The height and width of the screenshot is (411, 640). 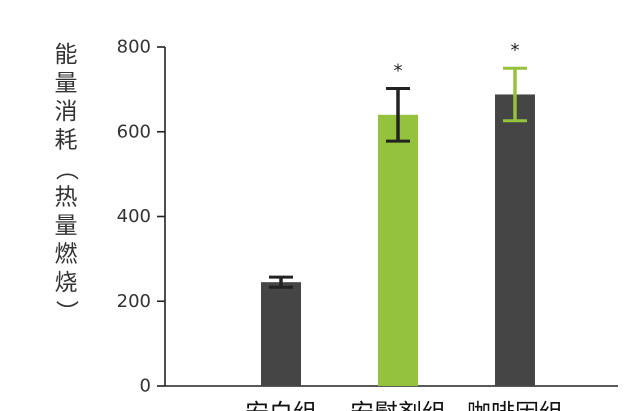 I want to click on y-tick-label: 0, so click(x=145, y=386).